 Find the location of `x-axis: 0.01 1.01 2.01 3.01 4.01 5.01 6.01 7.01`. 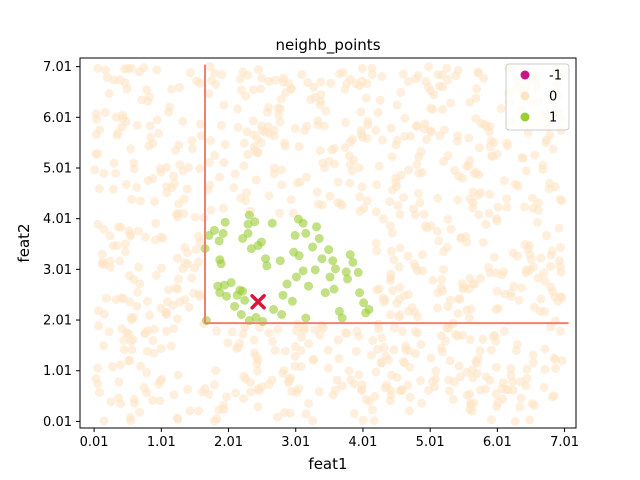

x-axis: 0.01 1.01 2.01 3.01 4.01 5.01 6.01 7.01 is located at coordinates (329, 439).